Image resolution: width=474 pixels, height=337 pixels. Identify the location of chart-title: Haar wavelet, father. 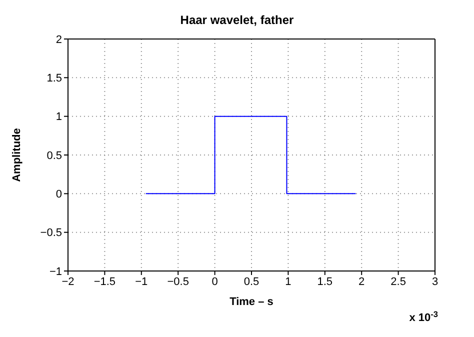
(237, 20).